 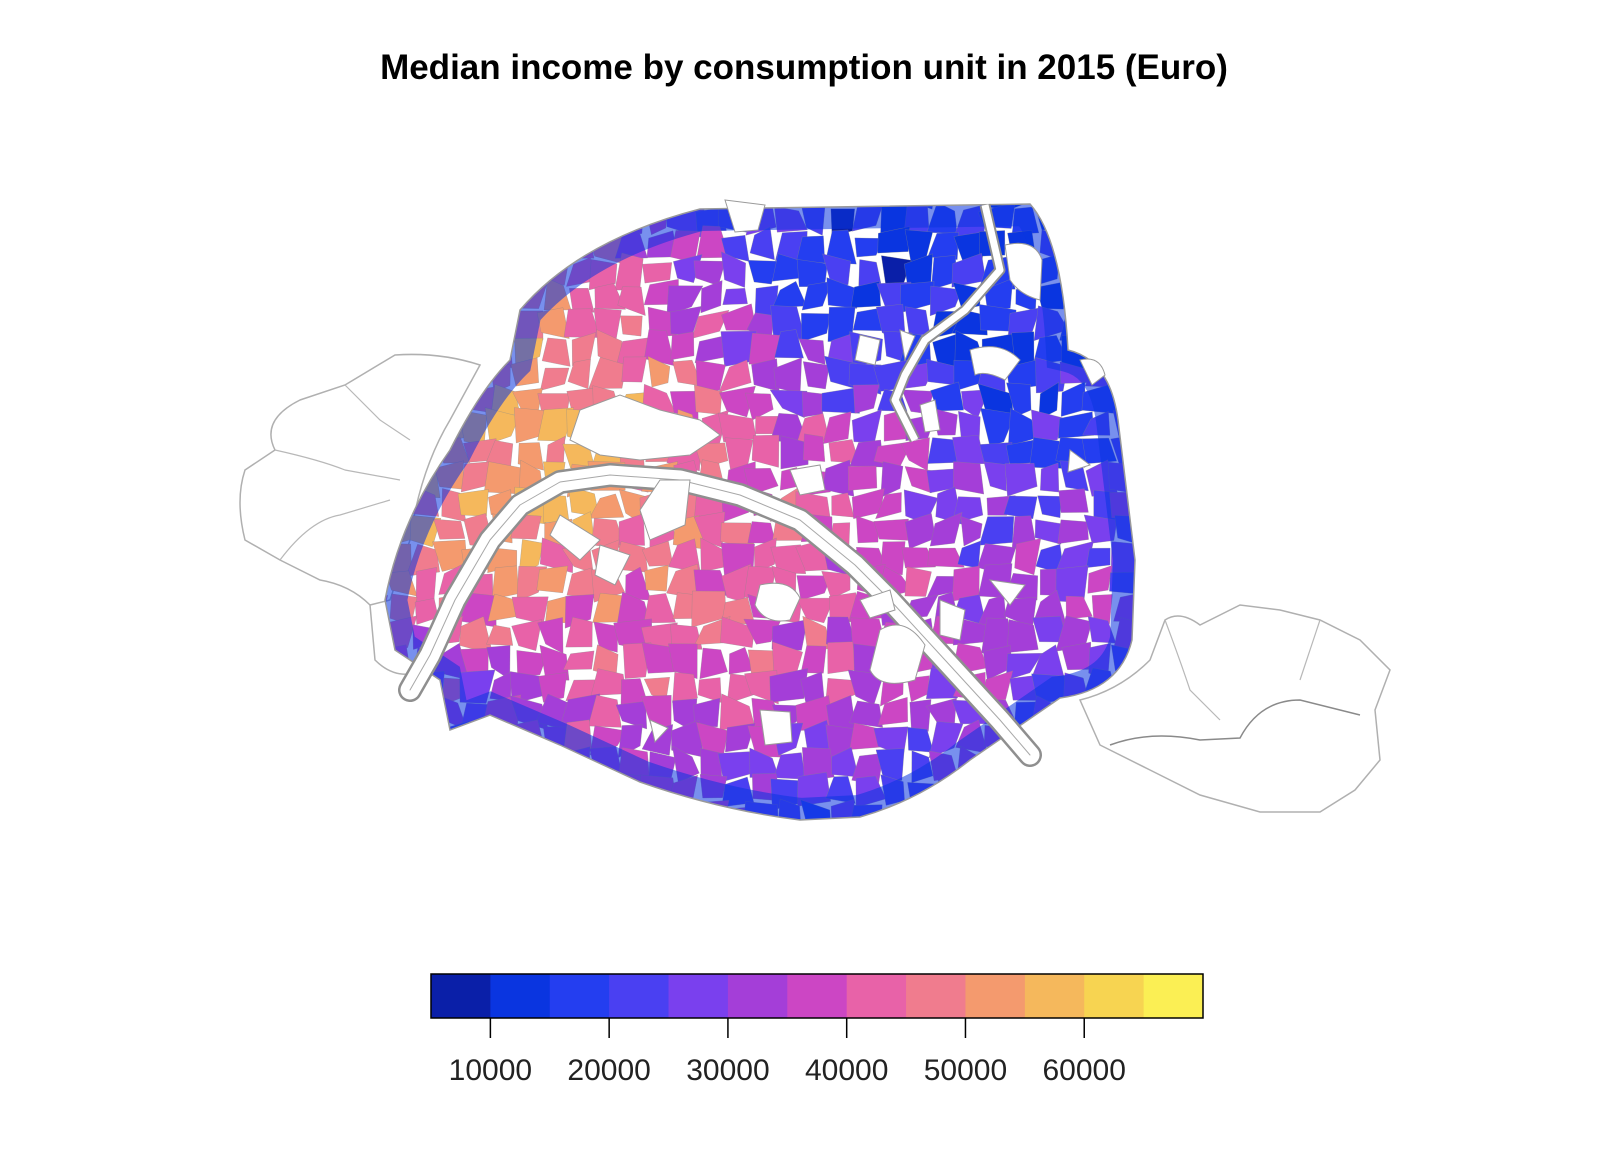 What do you see at coordinates (965, 1070) in the screenshot?
I see `legend-tick-label: 50000` at bounding box center [965, 1070].